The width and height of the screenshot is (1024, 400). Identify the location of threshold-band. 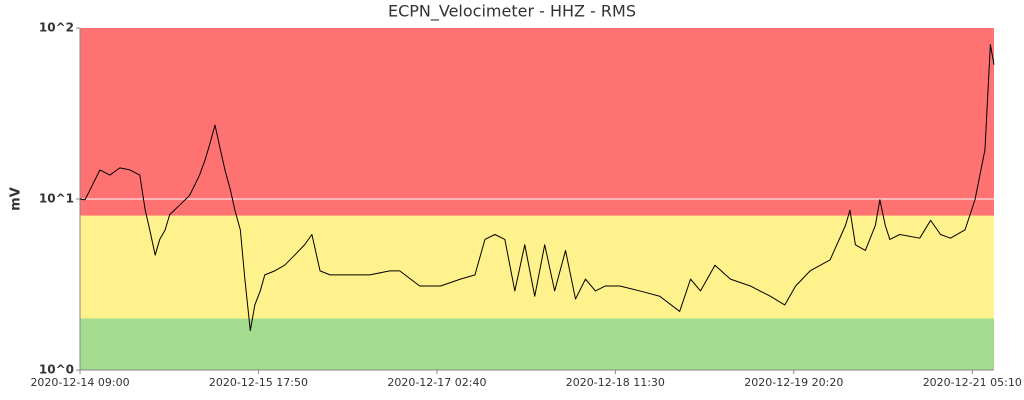
(537, 344).